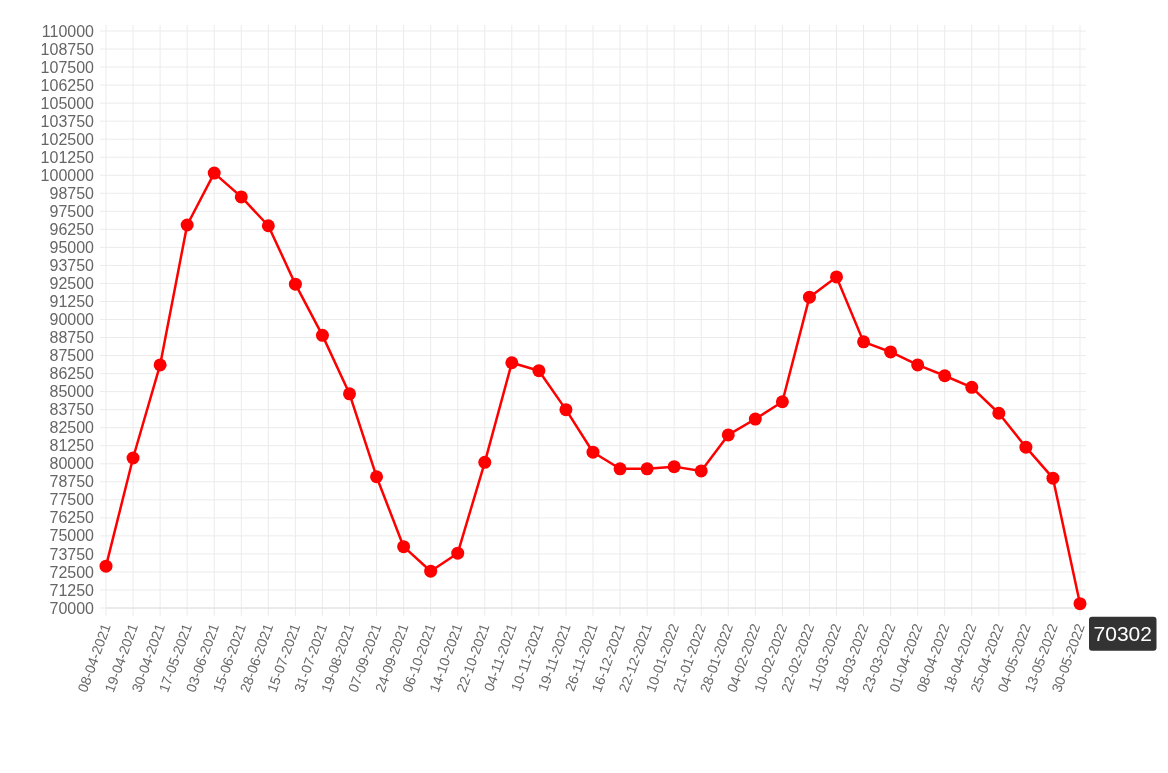 Image resolution: width=1168 pixels, height=773 pixels. What do you see at coordinates (67, 139) in the screenshot?
I see `y-tick-label: 102500` at bounding box center [67, 139].